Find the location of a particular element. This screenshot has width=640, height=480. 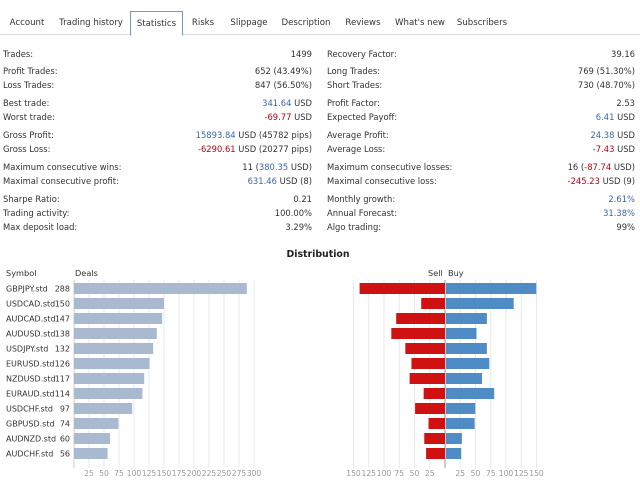

stat-value: 24.38 USD is located at coordinates (612, 135).